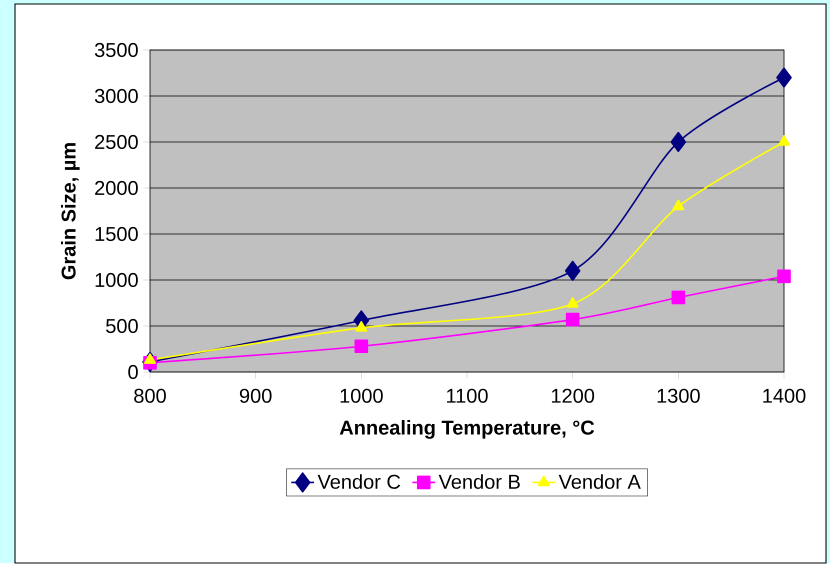  I want to click on y-tick-label: 1000, so click(117, 280).